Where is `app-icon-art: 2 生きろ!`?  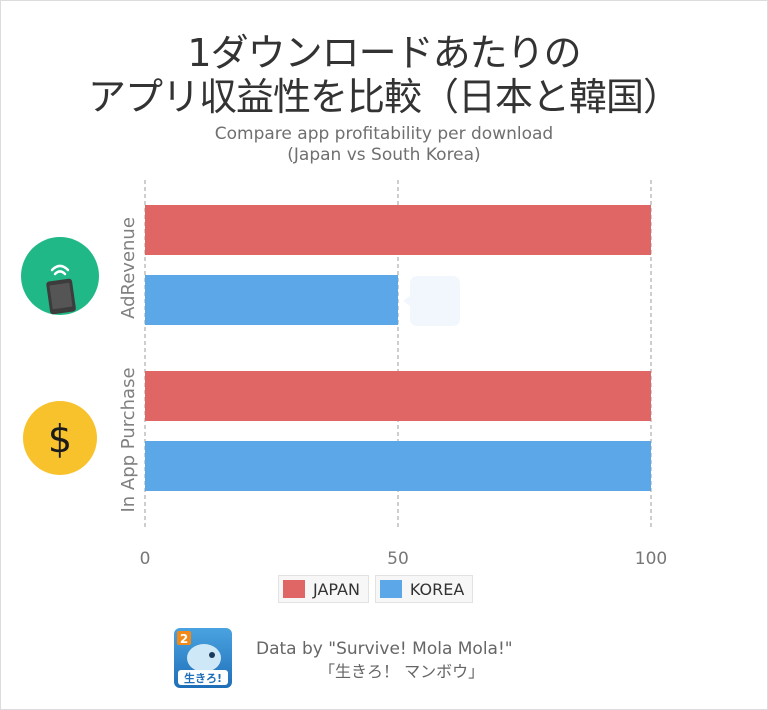
app-icon-art: 2 生きろ! is located at coordinates (202, 658).